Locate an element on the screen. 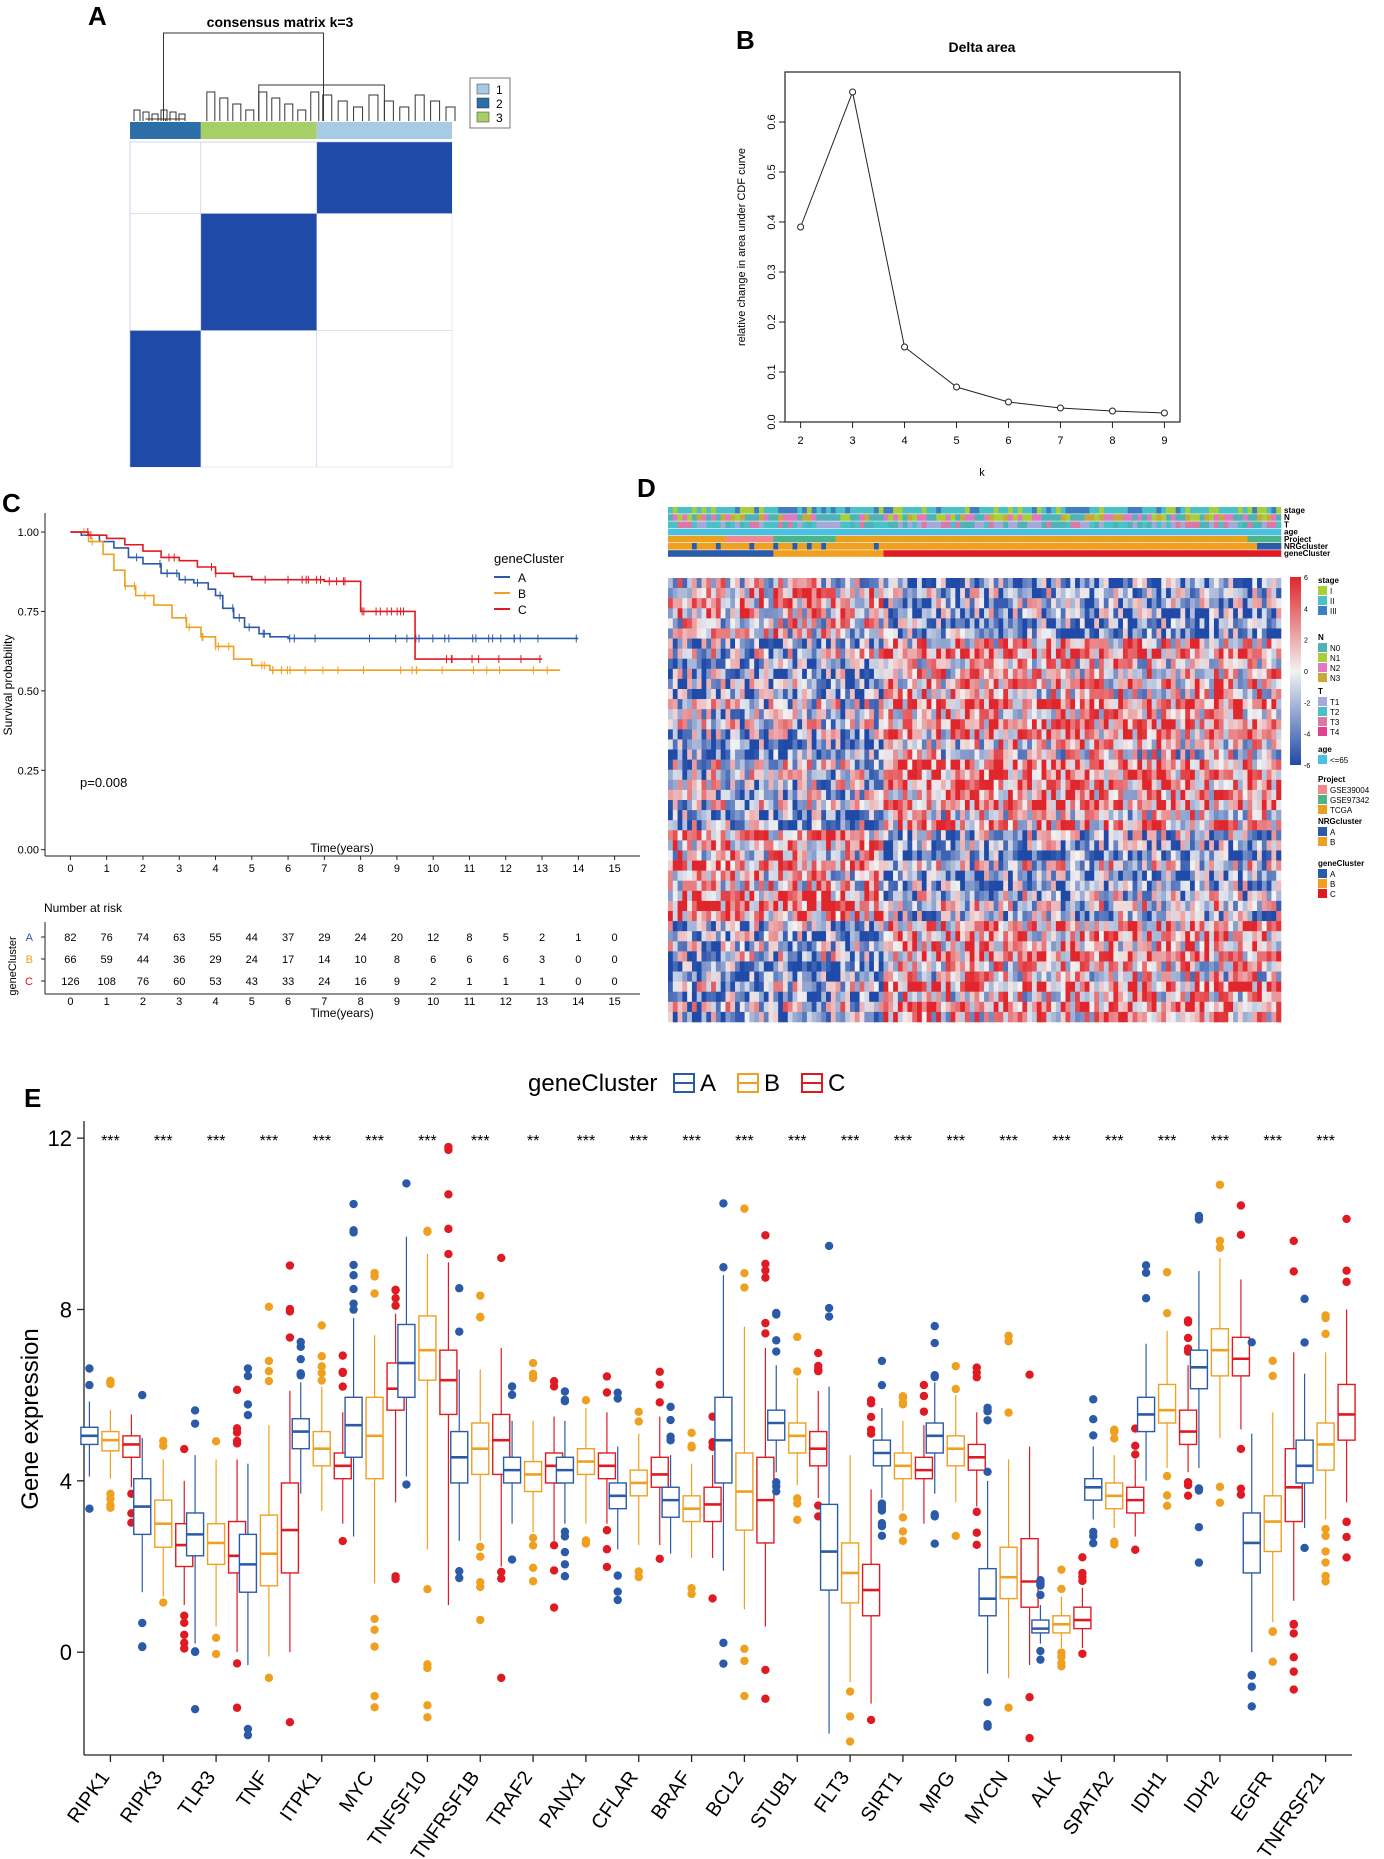  risk-xtick-label: 6 is located at coordinates (288, 1002).